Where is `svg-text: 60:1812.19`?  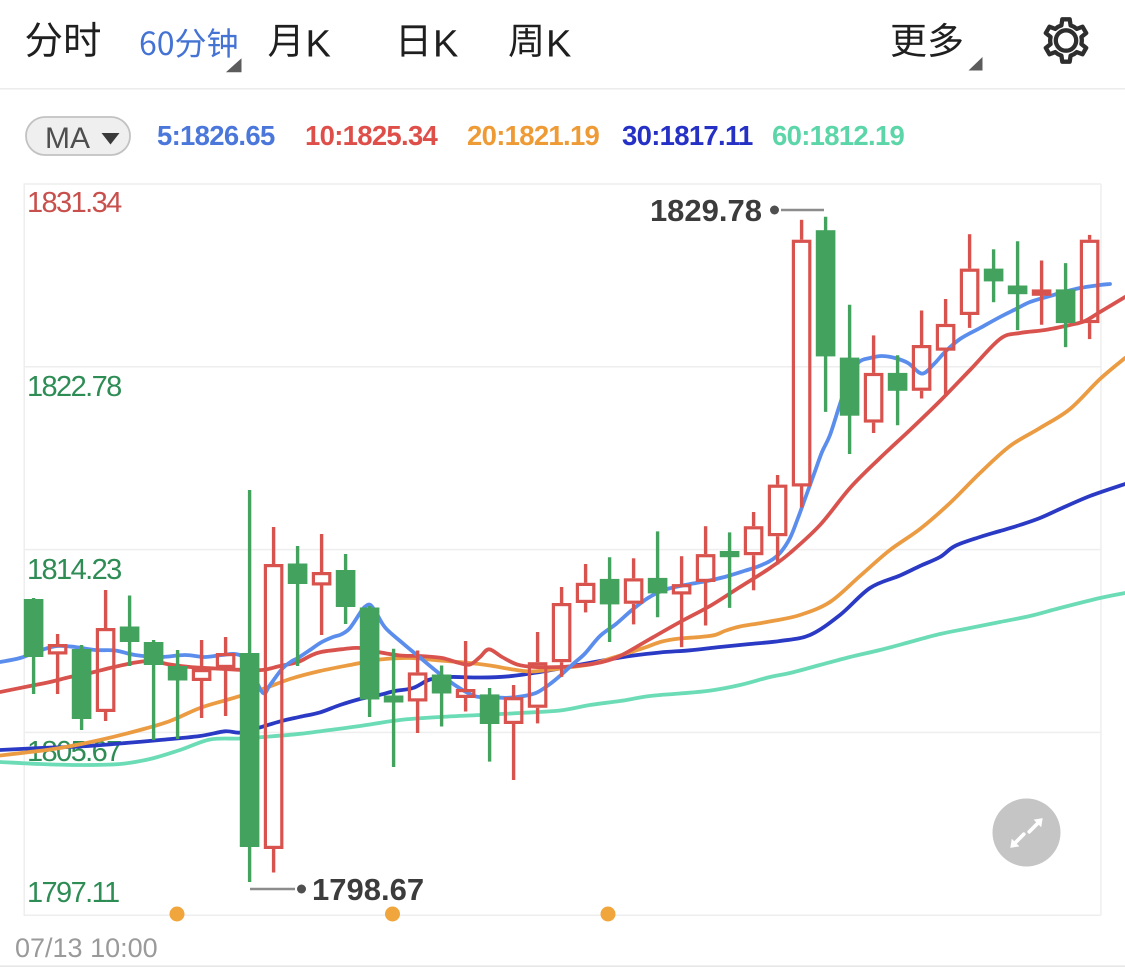
svg-text: 60:1812.19 is located at coordinates (838, 135).